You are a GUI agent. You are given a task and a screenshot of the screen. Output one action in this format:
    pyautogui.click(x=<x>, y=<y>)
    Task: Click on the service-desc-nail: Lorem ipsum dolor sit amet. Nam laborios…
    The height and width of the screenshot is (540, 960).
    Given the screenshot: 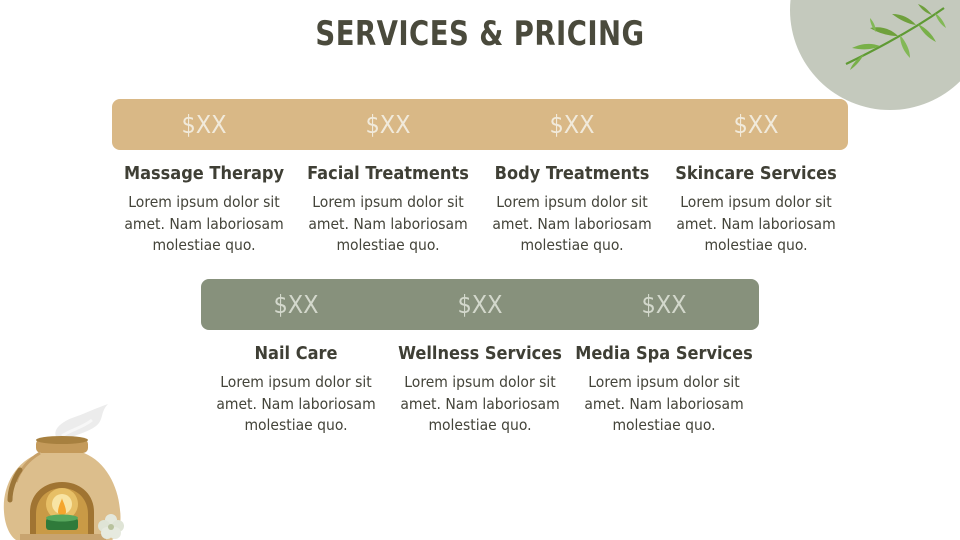 What is the action you would take?
    pyautogui.click(x=296, y=403)
    